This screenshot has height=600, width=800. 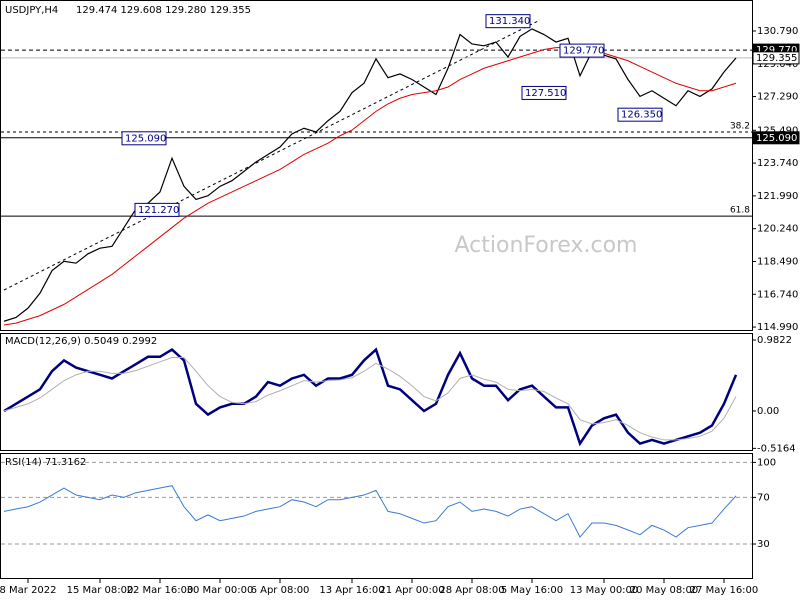 I want to click on x-tick-label: 15 Mar 08:00, so click(x=100, y=590).